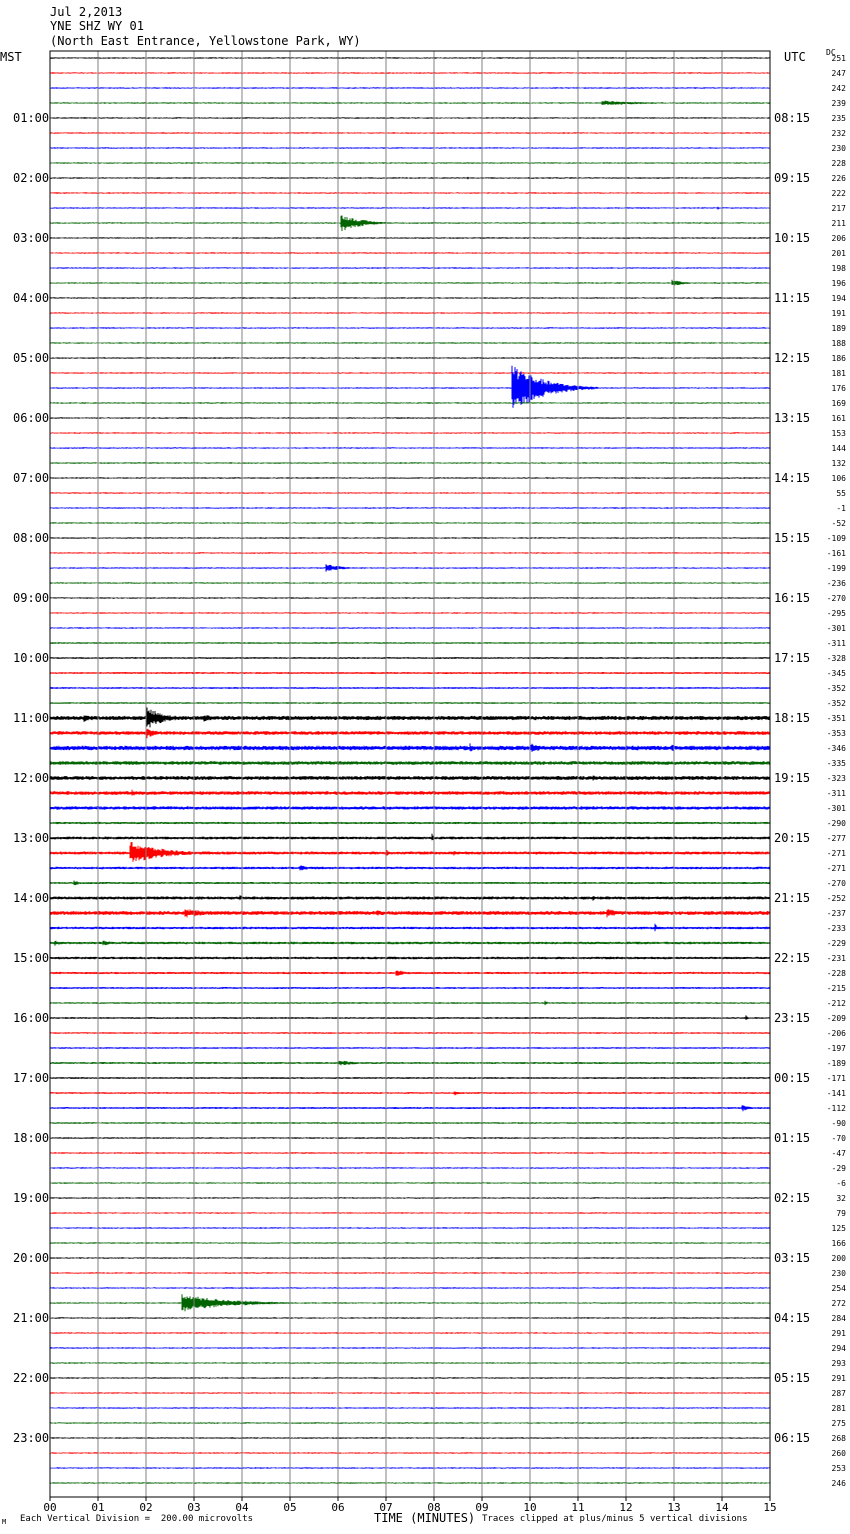 The width and height of the screenshot is (850, 1534). I want to click on utc-label-01:15: 01:15, so click(792, 1138).